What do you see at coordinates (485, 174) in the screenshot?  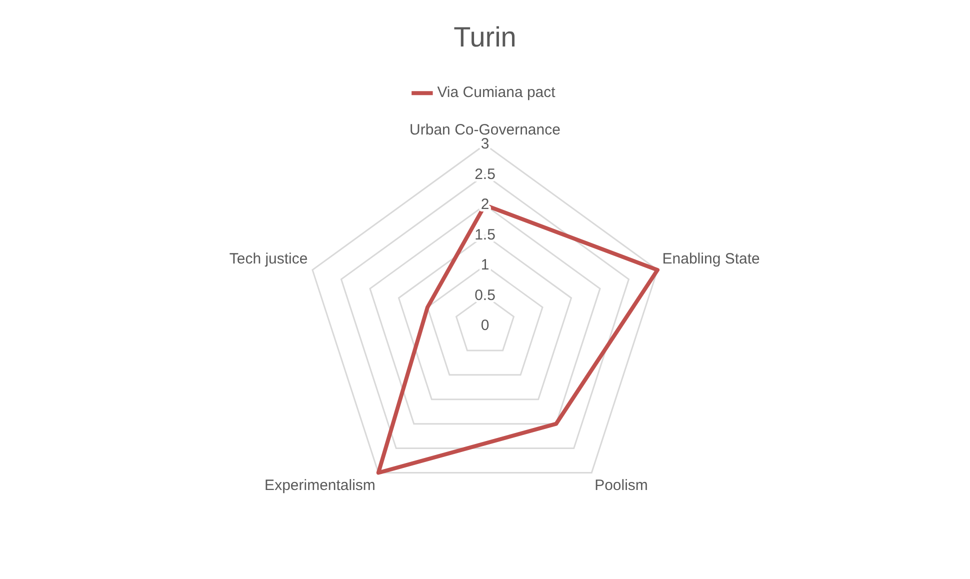 I see `y-tick-label: 2.5` at bounding box center [485, 174].